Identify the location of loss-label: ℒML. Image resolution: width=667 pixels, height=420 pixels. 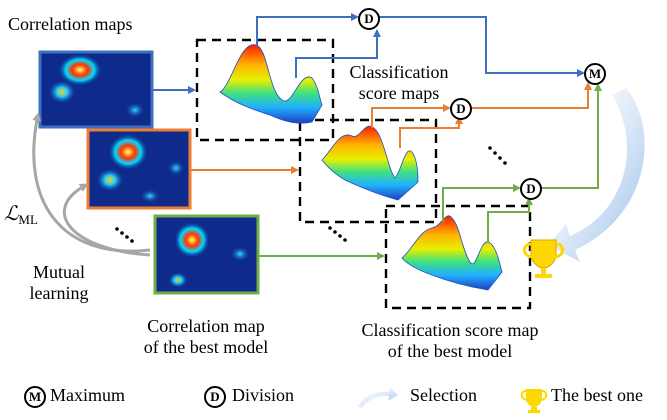
(21, 217).